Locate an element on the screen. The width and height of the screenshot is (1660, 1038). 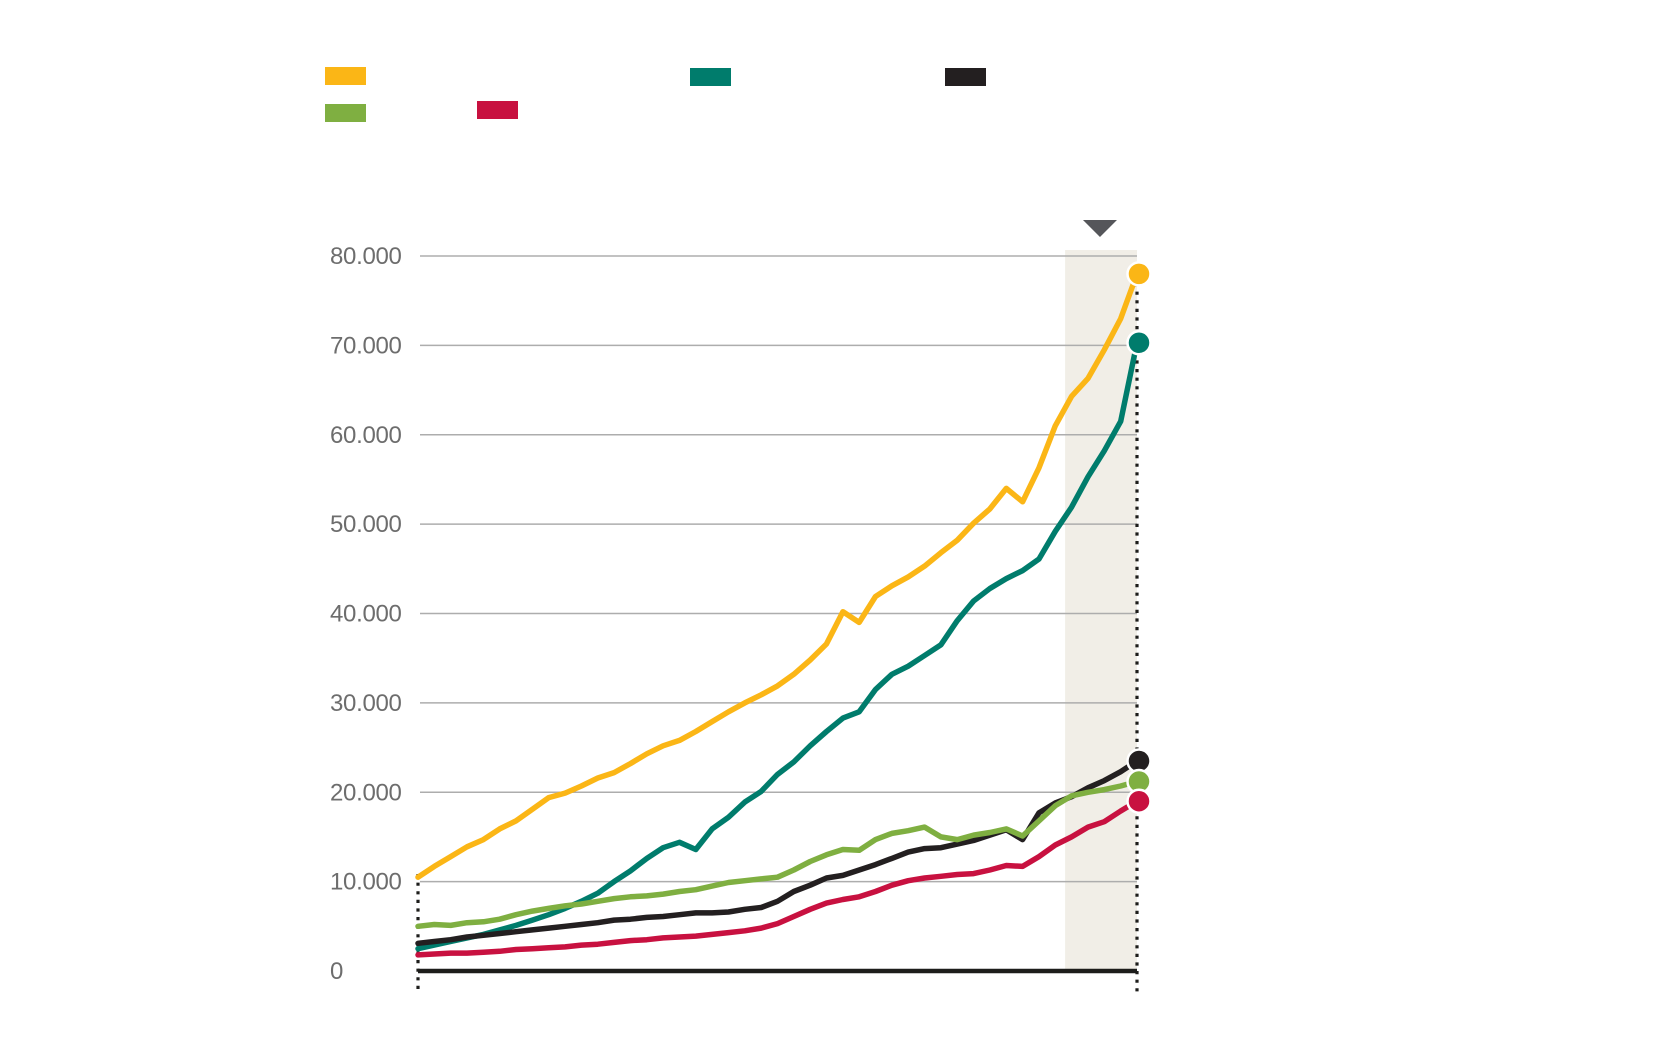
legend-swatch-green is located at coordinates (345, 113).